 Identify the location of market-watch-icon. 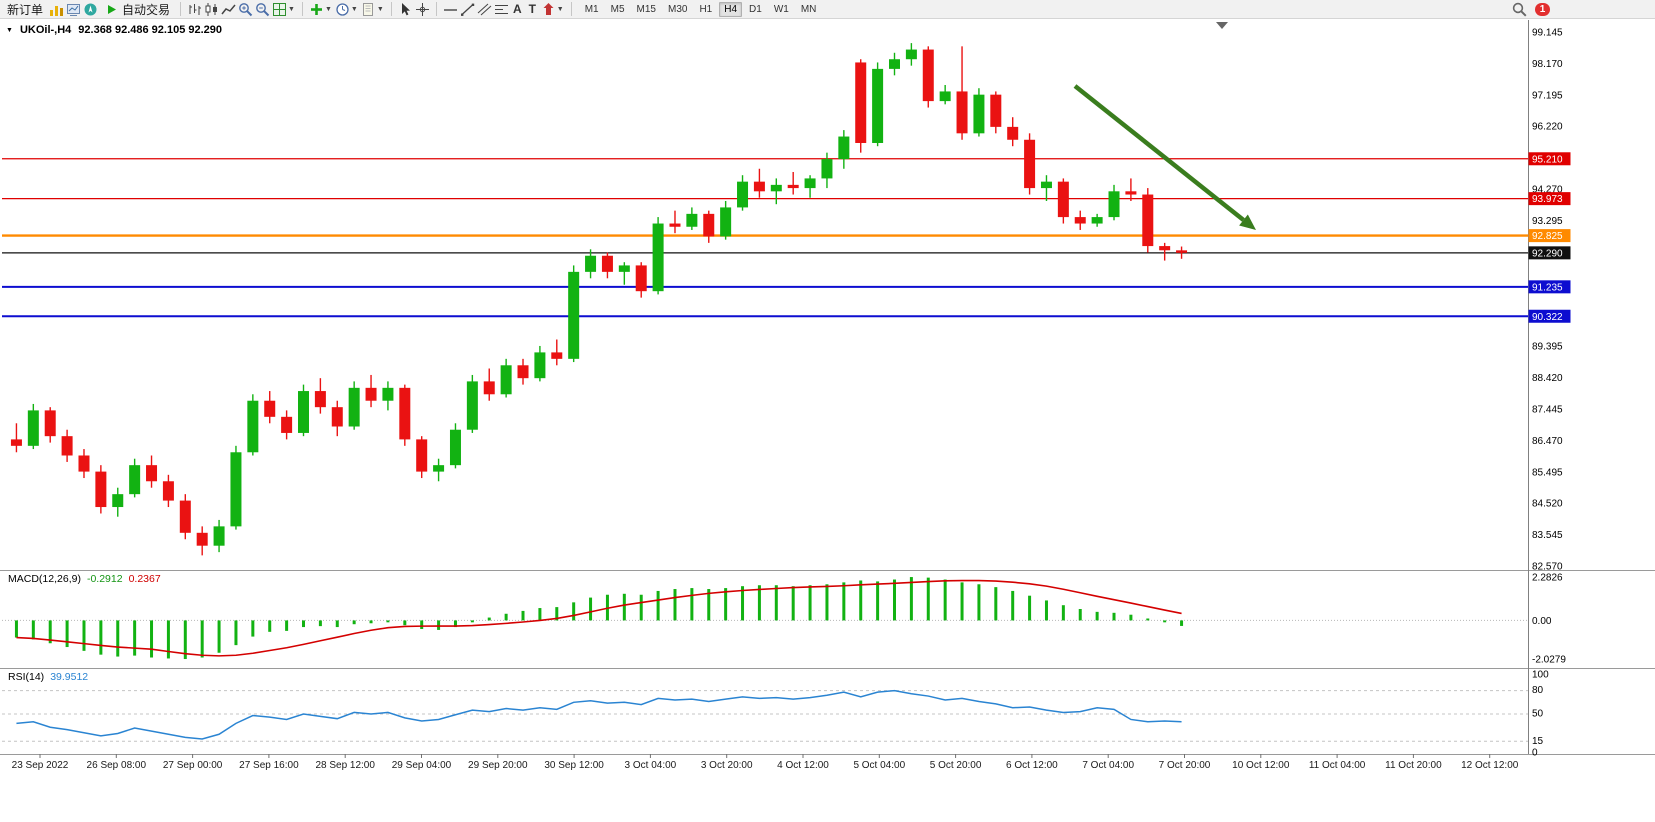
(73, 9).